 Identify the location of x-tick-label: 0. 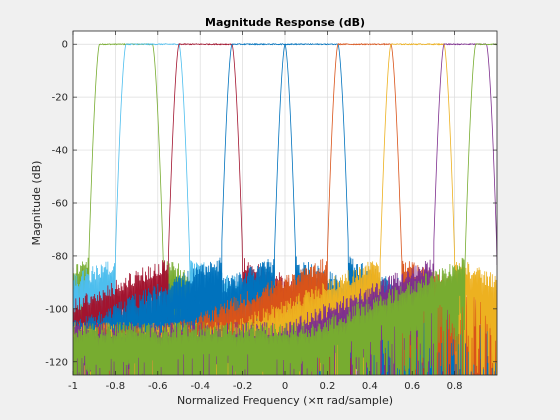
(285, 386).